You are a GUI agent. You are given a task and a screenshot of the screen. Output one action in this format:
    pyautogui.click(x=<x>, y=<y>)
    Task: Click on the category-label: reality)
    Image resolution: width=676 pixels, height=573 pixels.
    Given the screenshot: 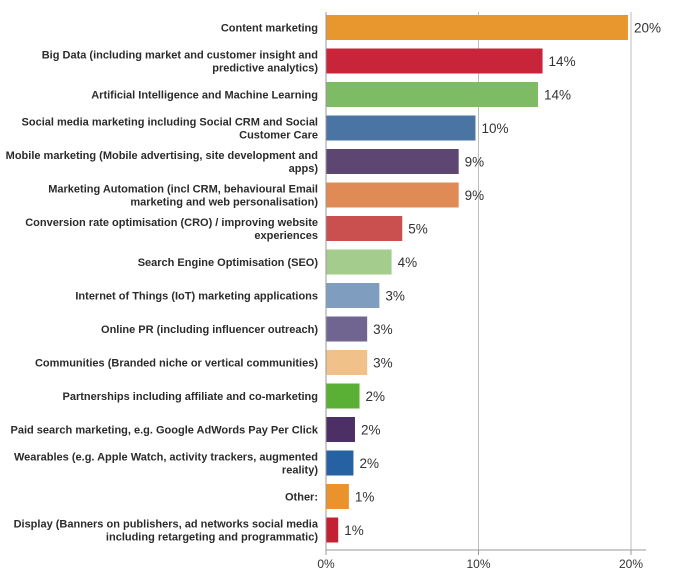 What is the action you would take?
    pyautogui.click(x=300, y=471)
    